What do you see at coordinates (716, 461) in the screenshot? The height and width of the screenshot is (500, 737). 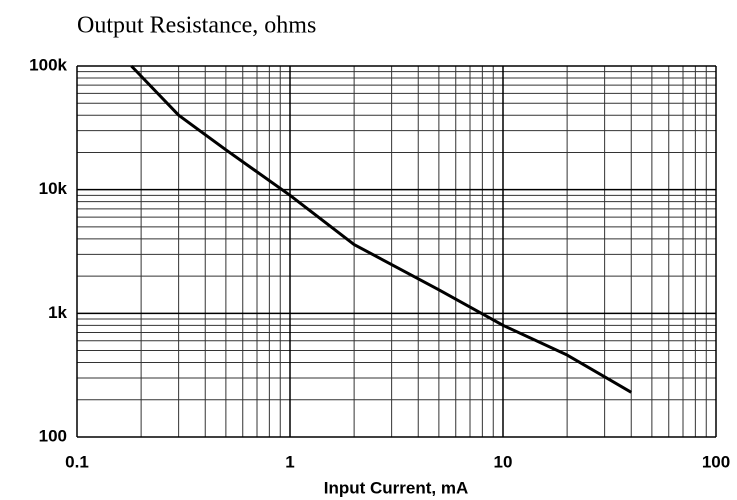 I see `x-tick-label: 100` at bounding box center [716, 461].